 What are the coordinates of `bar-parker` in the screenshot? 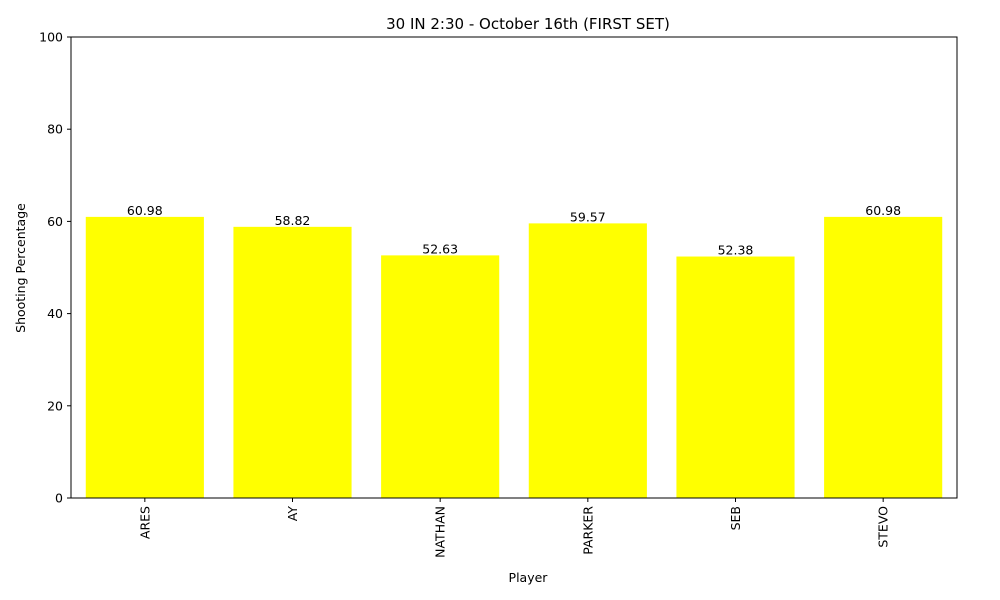 It's located at (587, 360).